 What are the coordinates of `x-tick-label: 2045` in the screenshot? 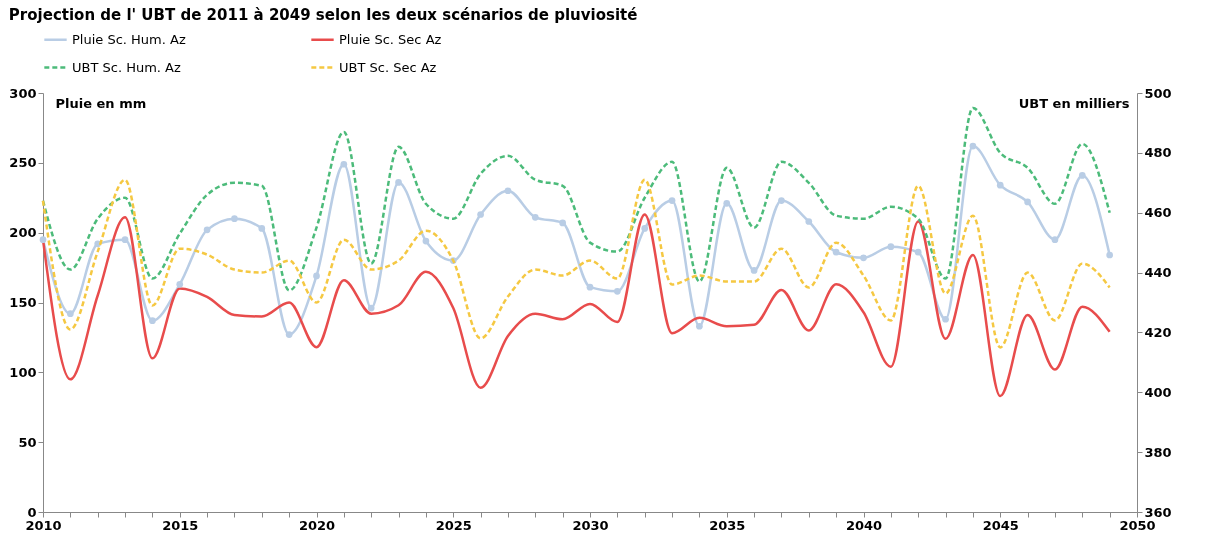 It's located at (1000, 525).